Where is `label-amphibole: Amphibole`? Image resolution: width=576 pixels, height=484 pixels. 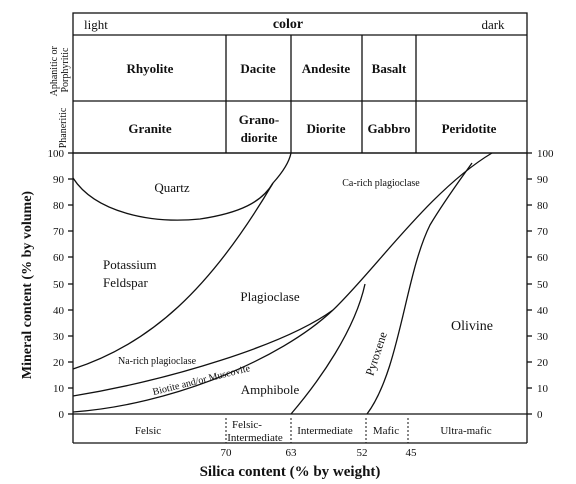
label-amphibole: Amphibole is located at coordinates (270, 389).